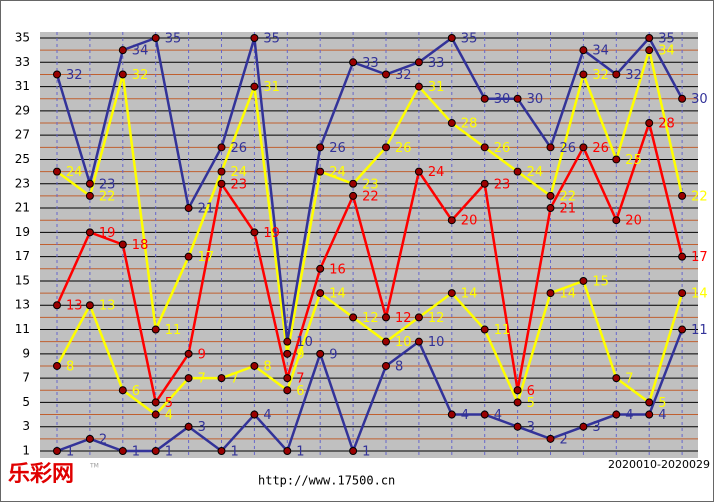 This screenshot has width=714, height=502. Describe the element at coordinates (206, 257) in the screenshot. I see `data-label: 17` at that location.